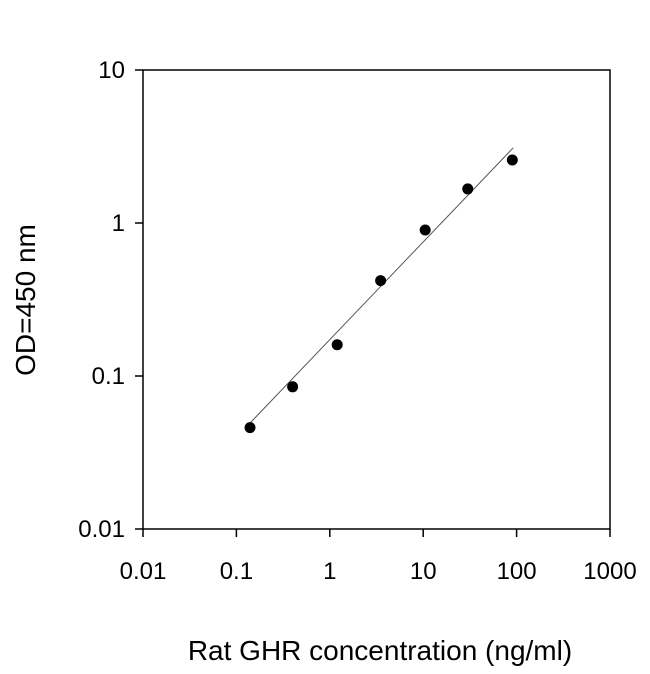 This screenshot has height=674, width=650. I want to click on y-axis-label: OD=450 nm, so click(25, 300).